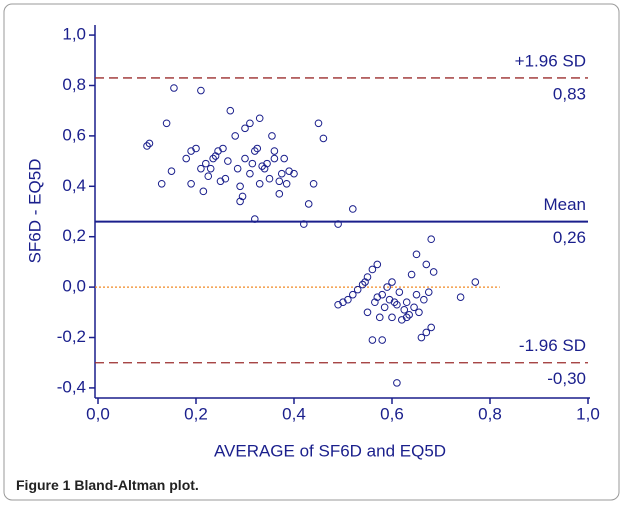 Image resolution: width=624 pixels, height=510 pixels. Describe the element at coordinates (569, 93) in the screenshot. I see `reference-value-label: 0,83` at that location.